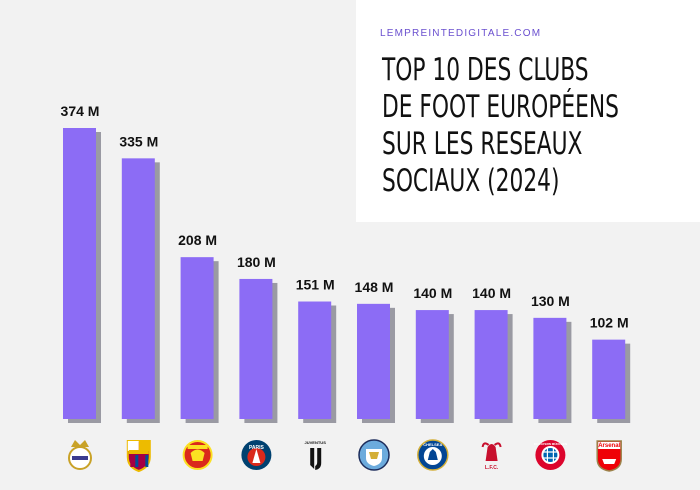 The width and height of the screenshot is (700, 490). I want to click on value-label: 102 M, so click(609, 323).